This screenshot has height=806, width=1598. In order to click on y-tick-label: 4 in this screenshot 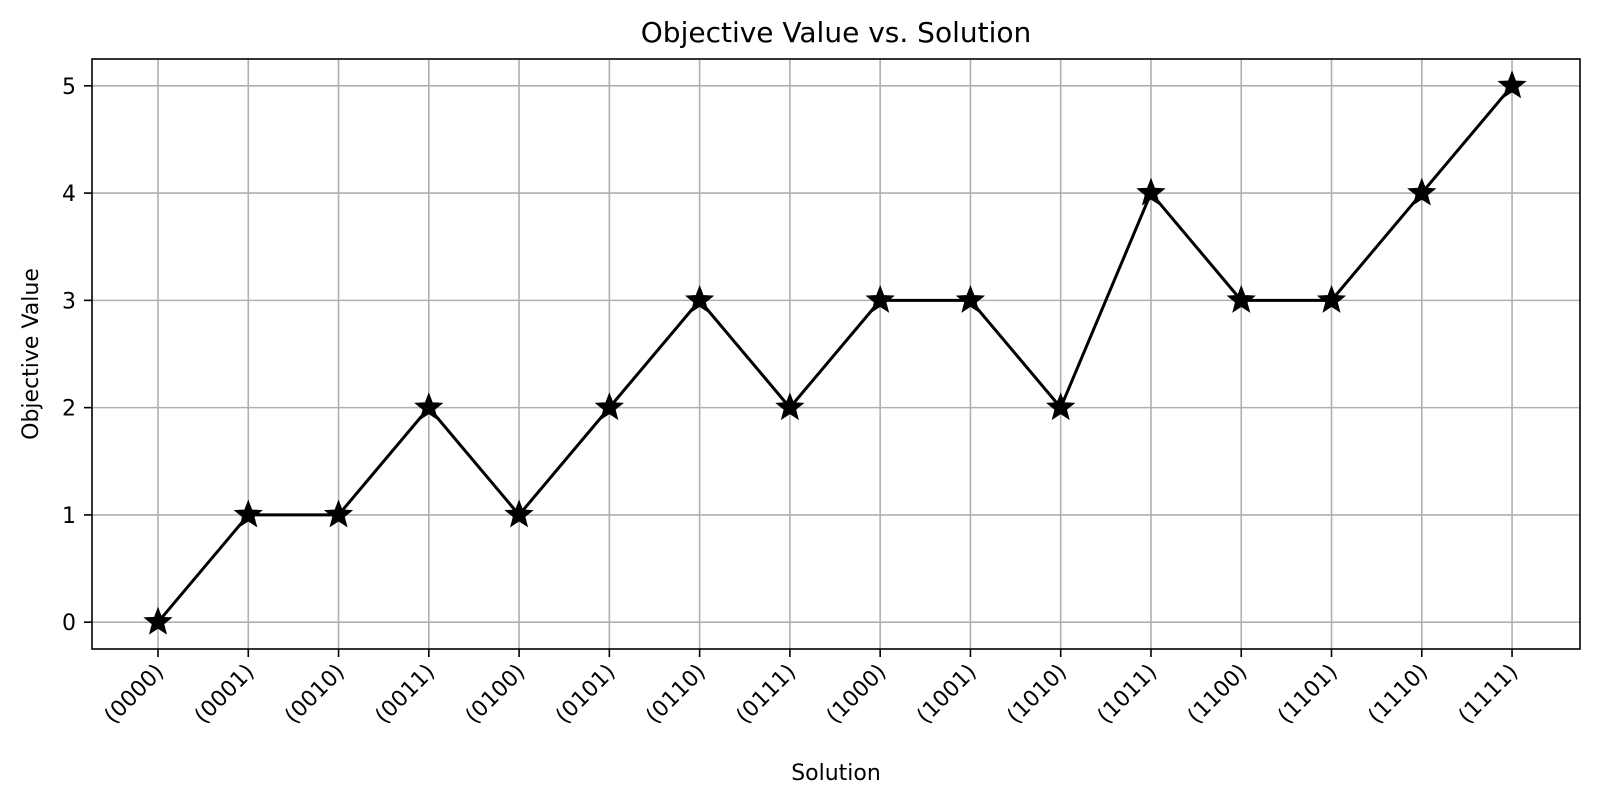, I will do `click(69, 194)`.